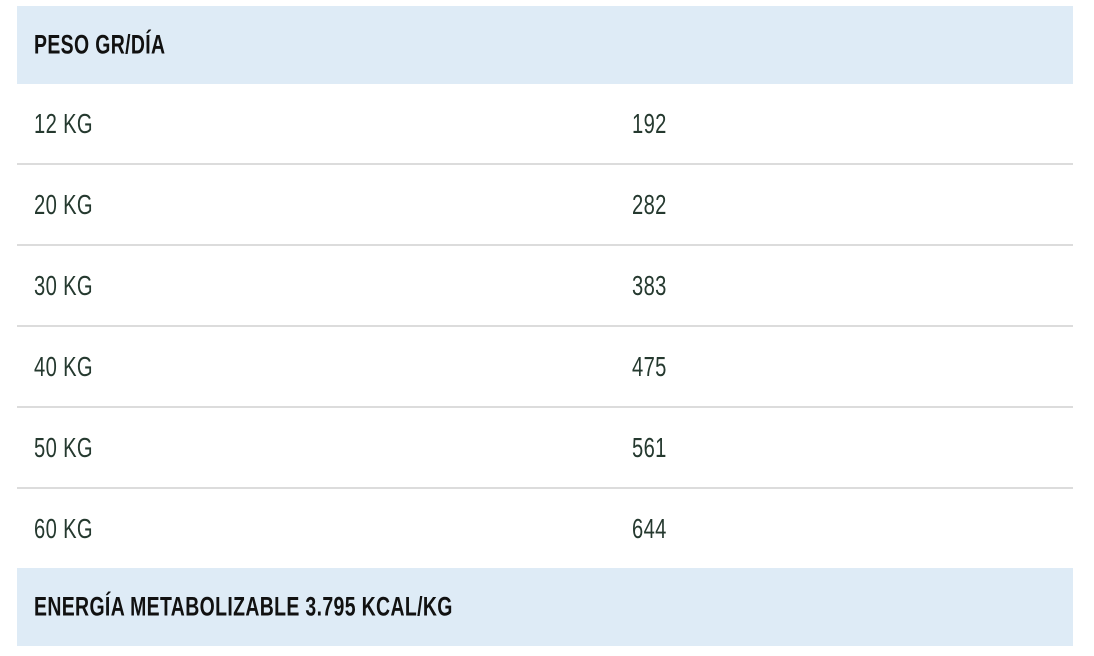 This screenshot has height=656, width=1094. I want to click on energy-note: ENERGÍA METABOLIZABLE 3.795 KCAL/KG, so click(243, 606).